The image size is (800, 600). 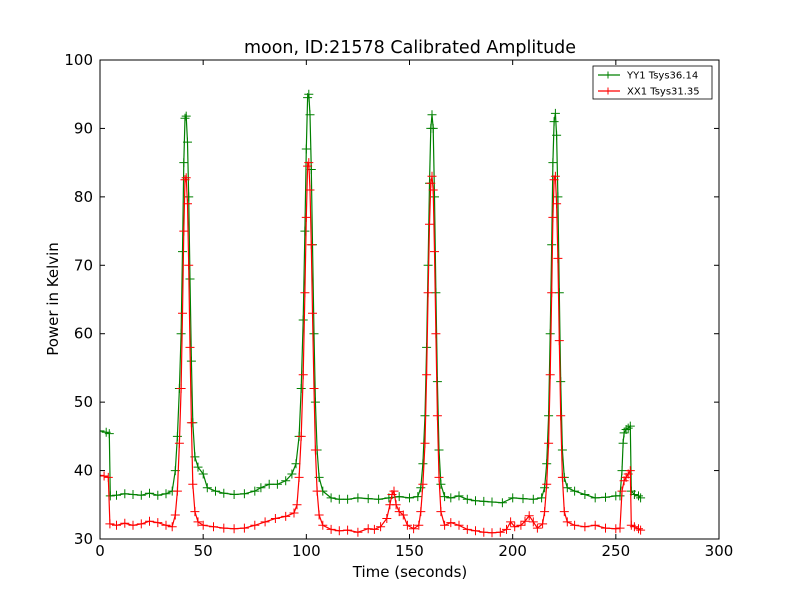 I want to click on x-tick-label: 150, so click(x=409, y=551).